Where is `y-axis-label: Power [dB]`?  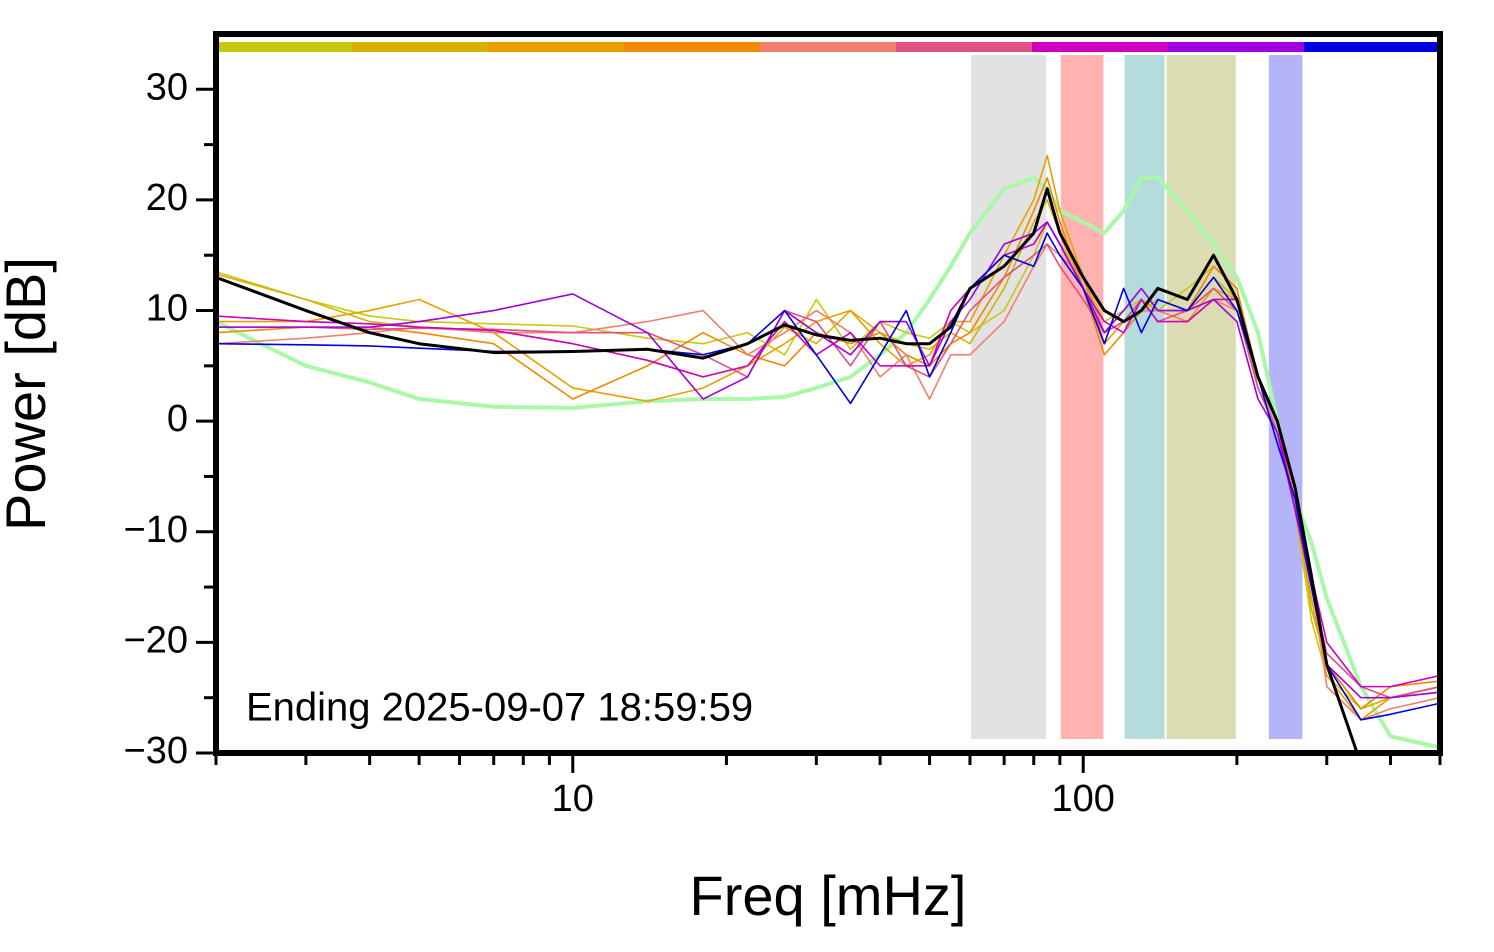 y-axis-label: Power [dB] is located at coordinates (28, 394).